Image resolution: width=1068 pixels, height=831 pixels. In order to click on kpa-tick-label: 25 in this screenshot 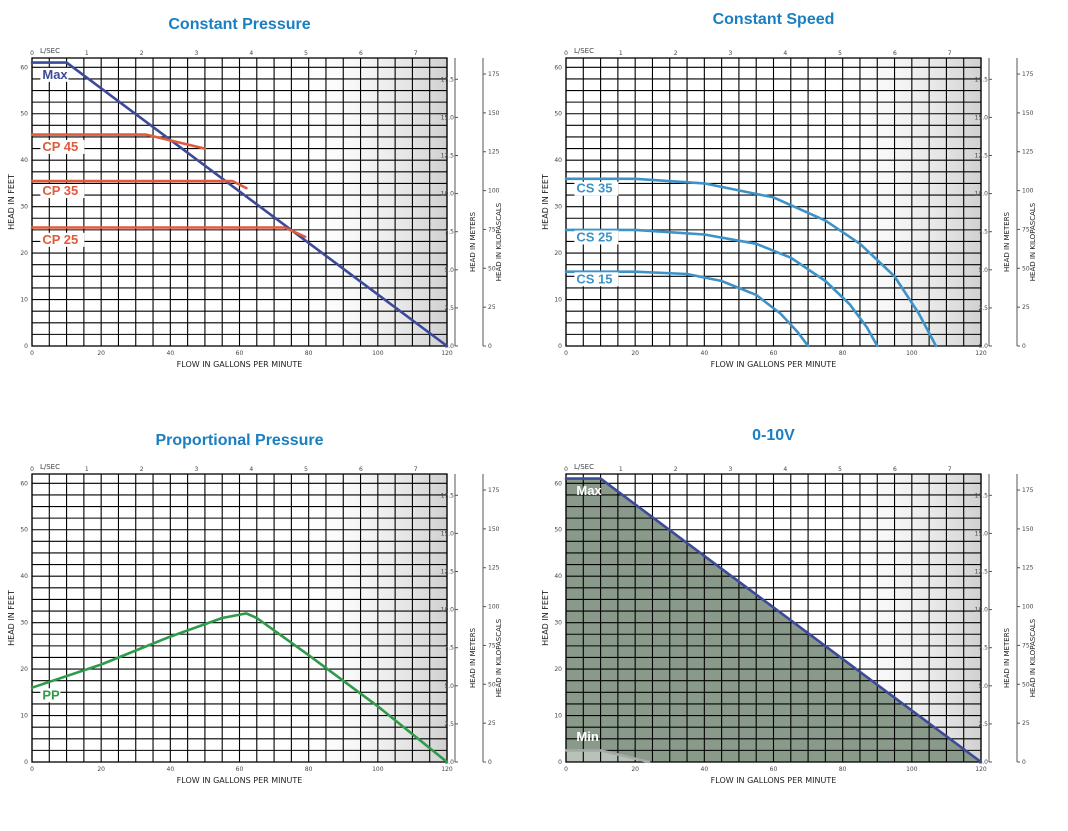, I will do `click(1026, 307)`.